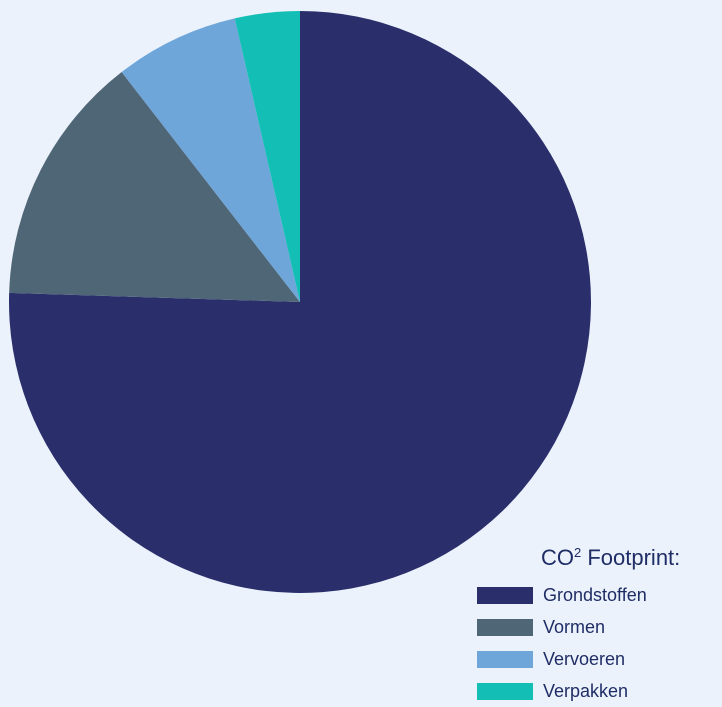 The width and height of the screenshot is (722, 707). I want to click on legend-title-main: CO, so click(557, 557).